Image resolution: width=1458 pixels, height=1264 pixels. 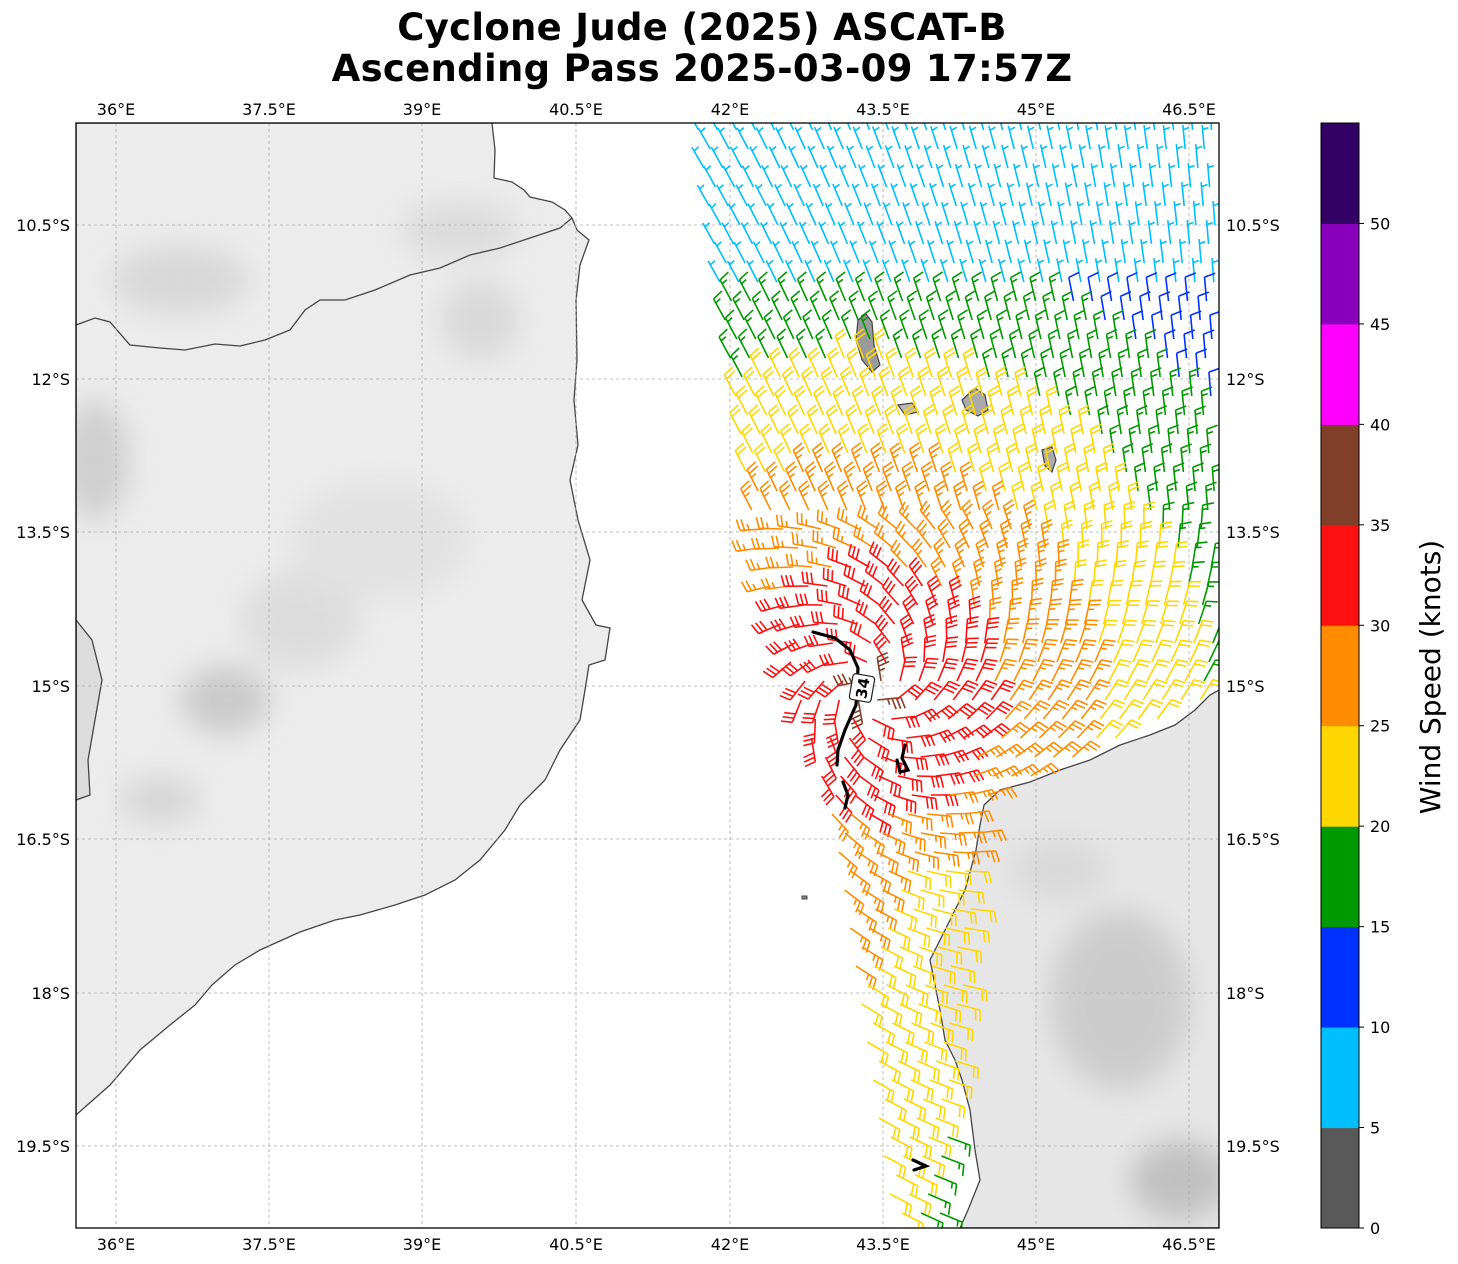 I want to click on lon-tick-label-bottom: 43.5°E, so click(x=883, y=1244).